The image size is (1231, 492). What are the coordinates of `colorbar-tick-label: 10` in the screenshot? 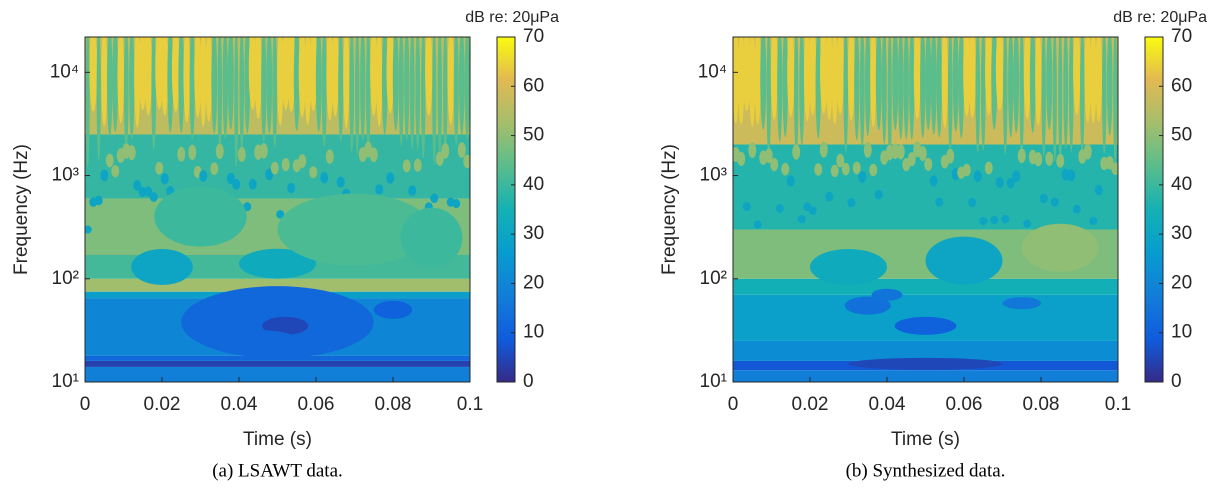 It's located at (1181, 332).